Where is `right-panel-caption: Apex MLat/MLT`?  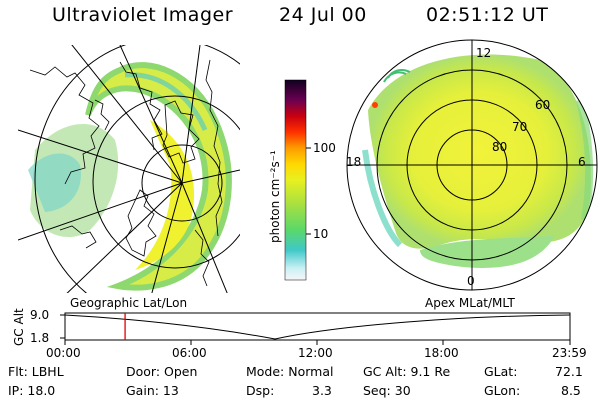
right-panel-caption: Apex MLat/MLT is located at coordinates (470, 303).